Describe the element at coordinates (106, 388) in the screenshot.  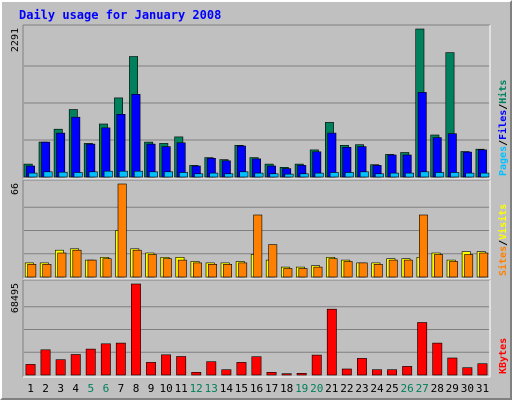
I see `x-tick-label: 6` at that location.